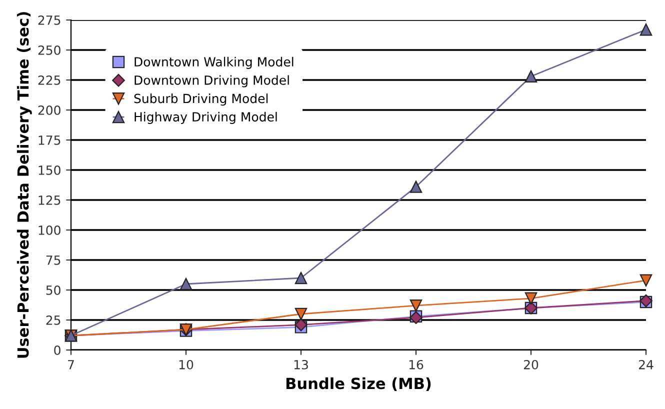  What do you see at coordinates (53, 320) in the screenshot?
I see `y-tick-label: 25` at bounding box center [53, 320].